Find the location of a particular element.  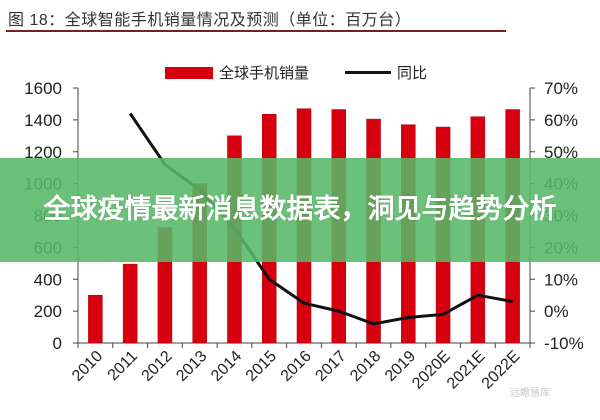

x-axis-category-label: 2013 is located at coordinates (191, 366).